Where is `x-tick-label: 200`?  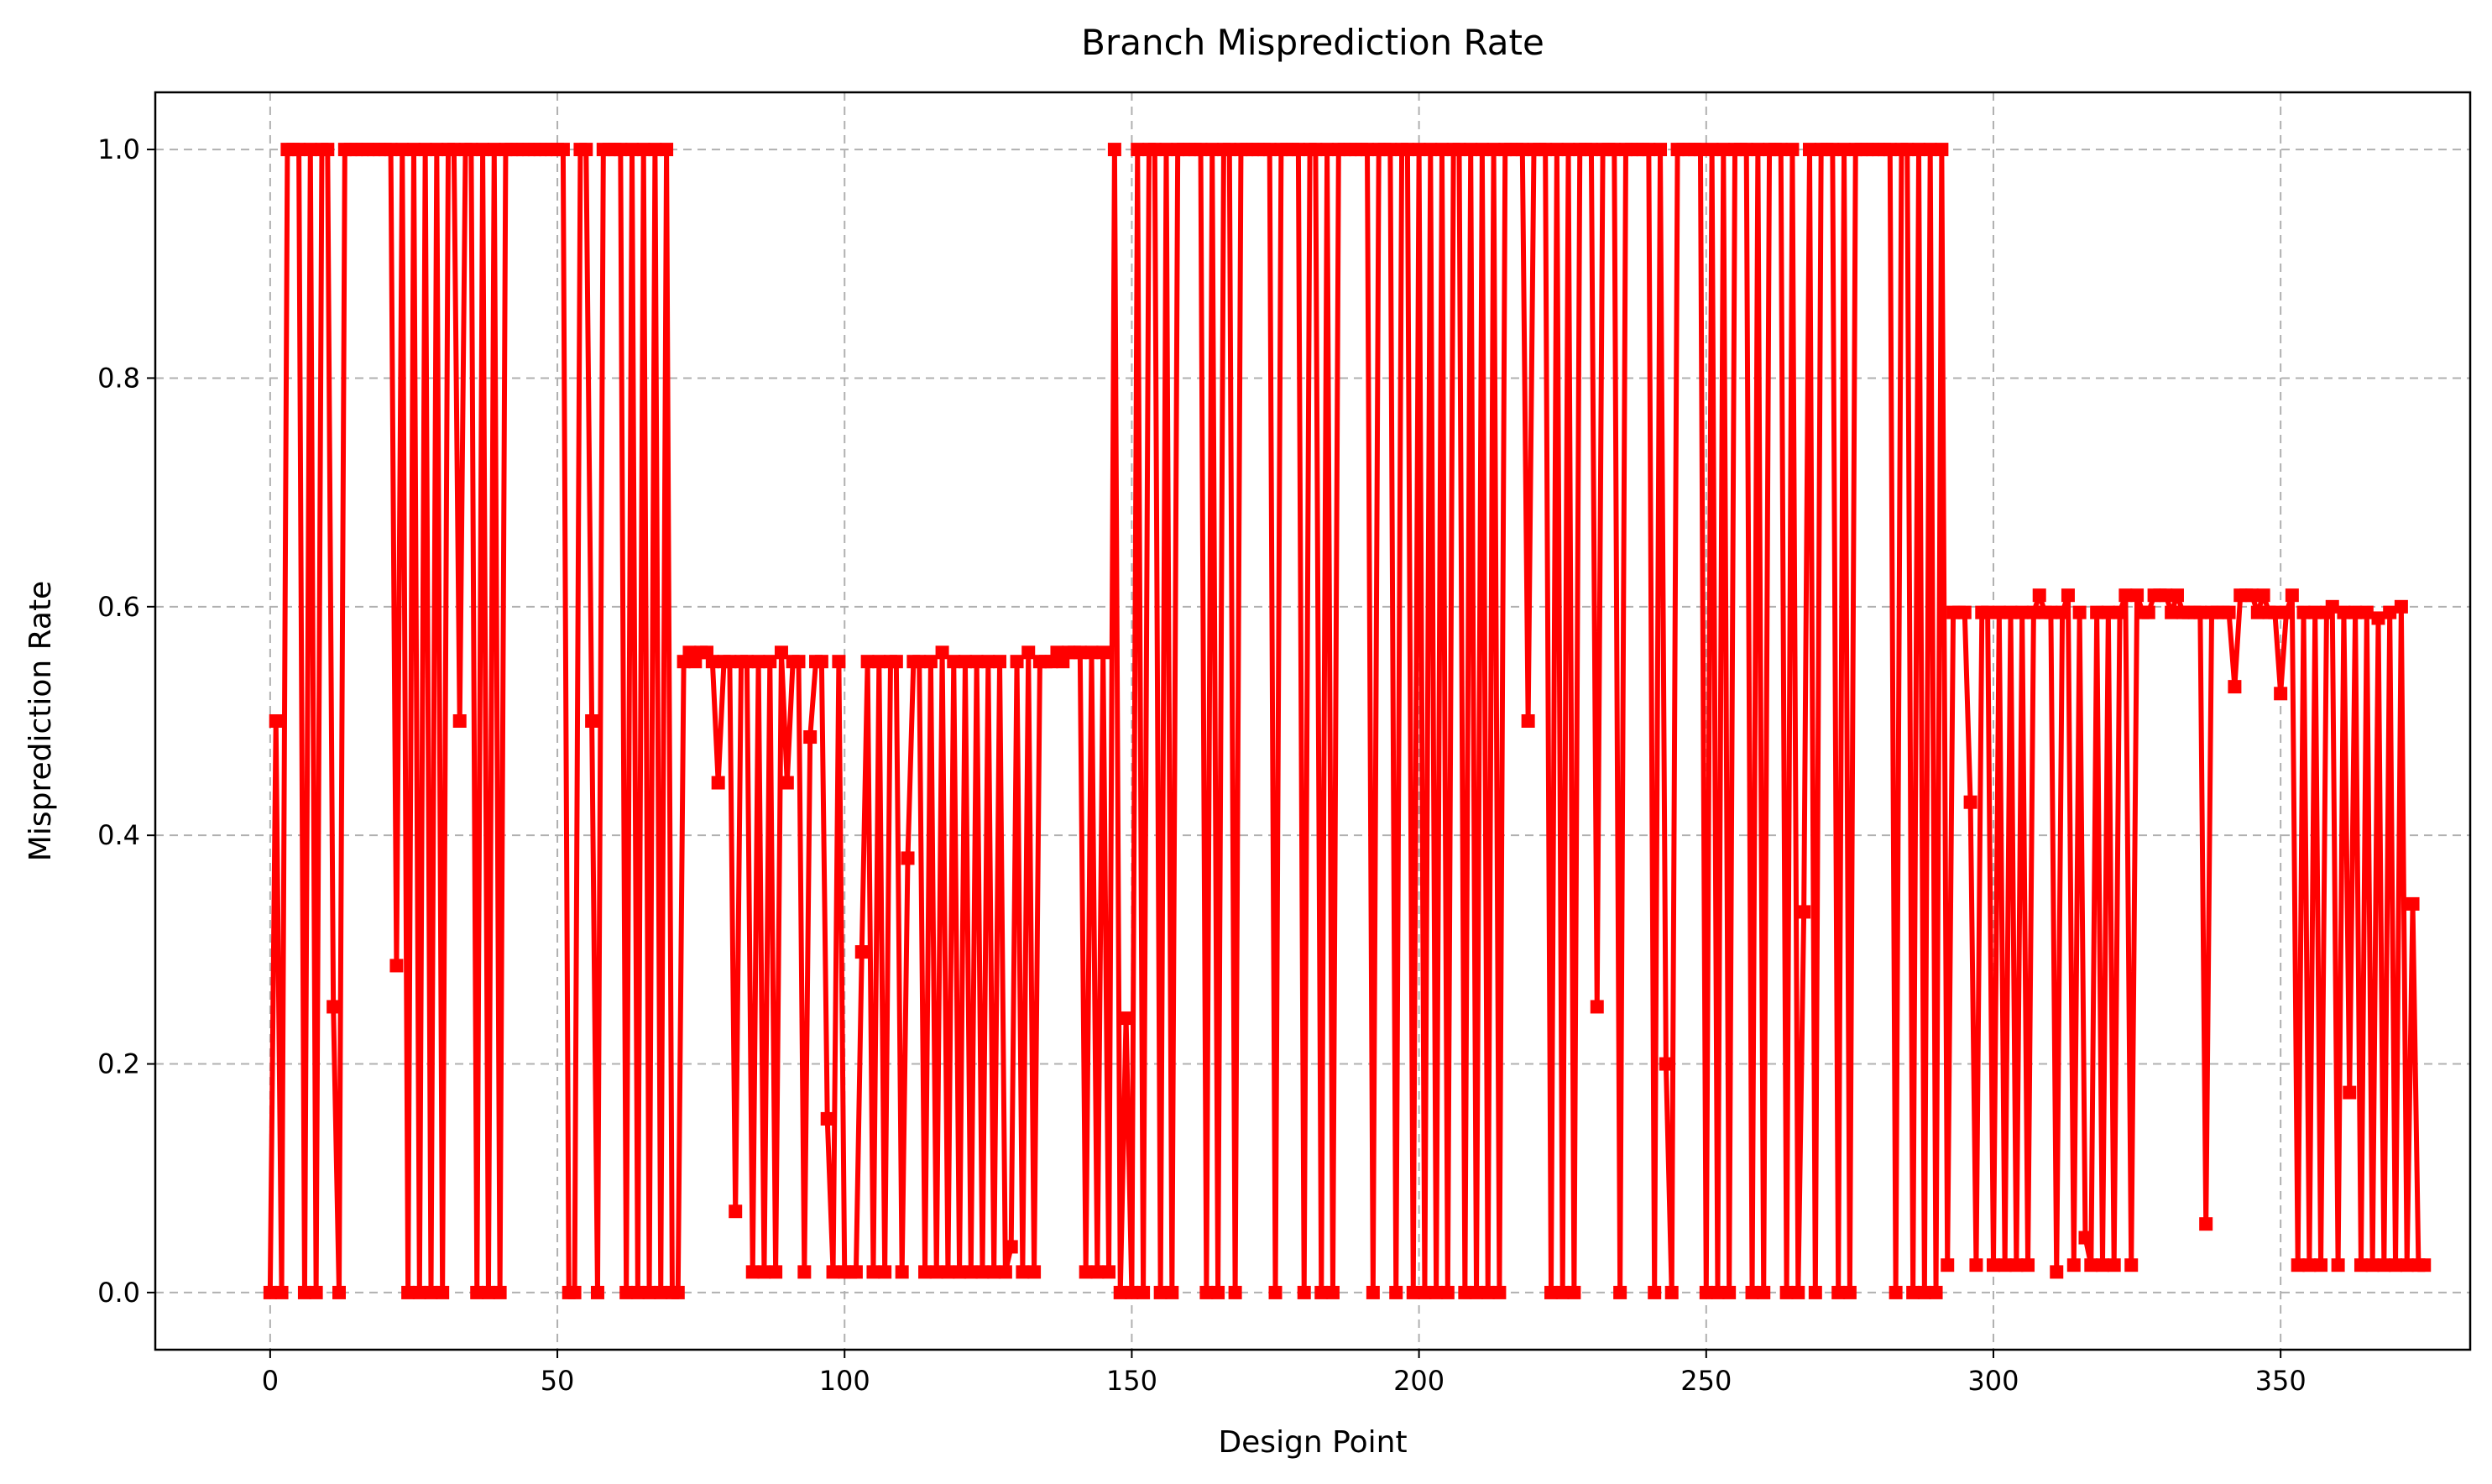
x-tick-label: 200 is located at coordinates (1419, 1381).